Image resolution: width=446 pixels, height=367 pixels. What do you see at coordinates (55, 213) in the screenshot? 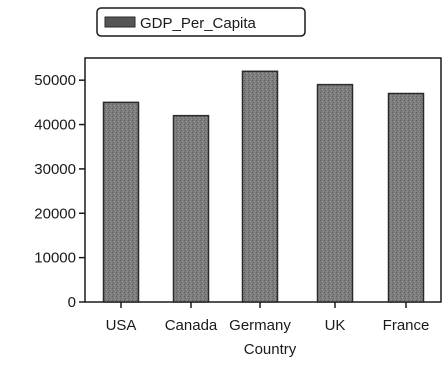
I see `y-tick-label: 20000` at bounding box center [55, 213].